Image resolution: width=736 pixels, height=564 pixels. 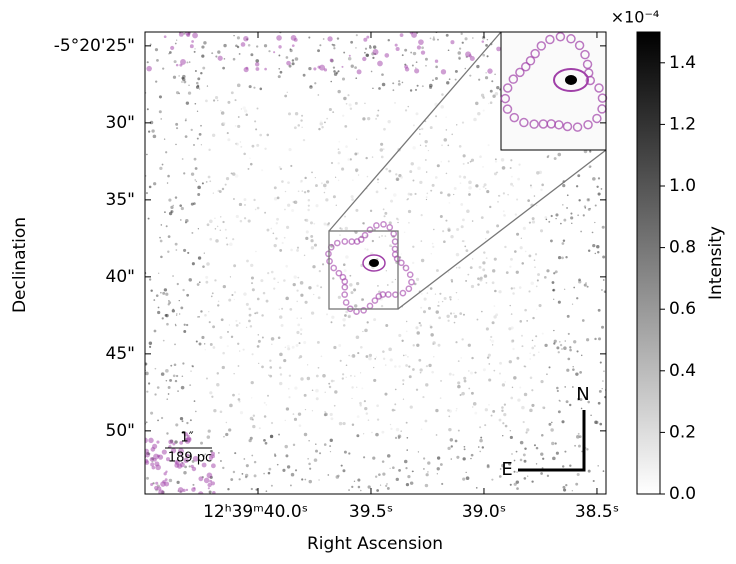 I want to click on colorbar-tick-label: 0.8, so click(x=682, y=248).